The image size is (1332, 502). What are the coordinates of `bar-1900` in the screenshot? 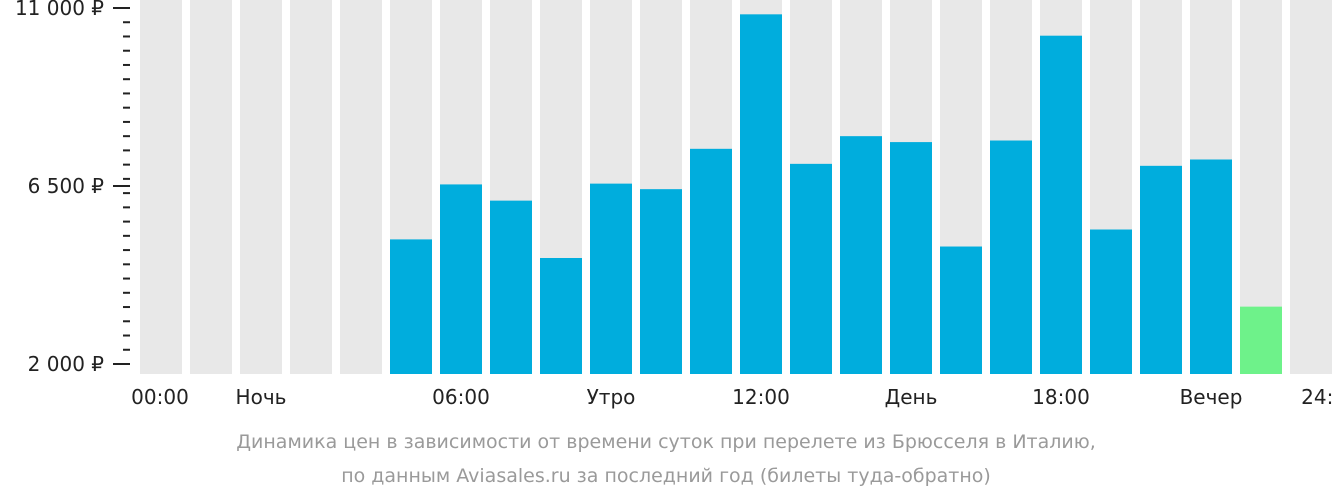 It's located at (1111, 301).